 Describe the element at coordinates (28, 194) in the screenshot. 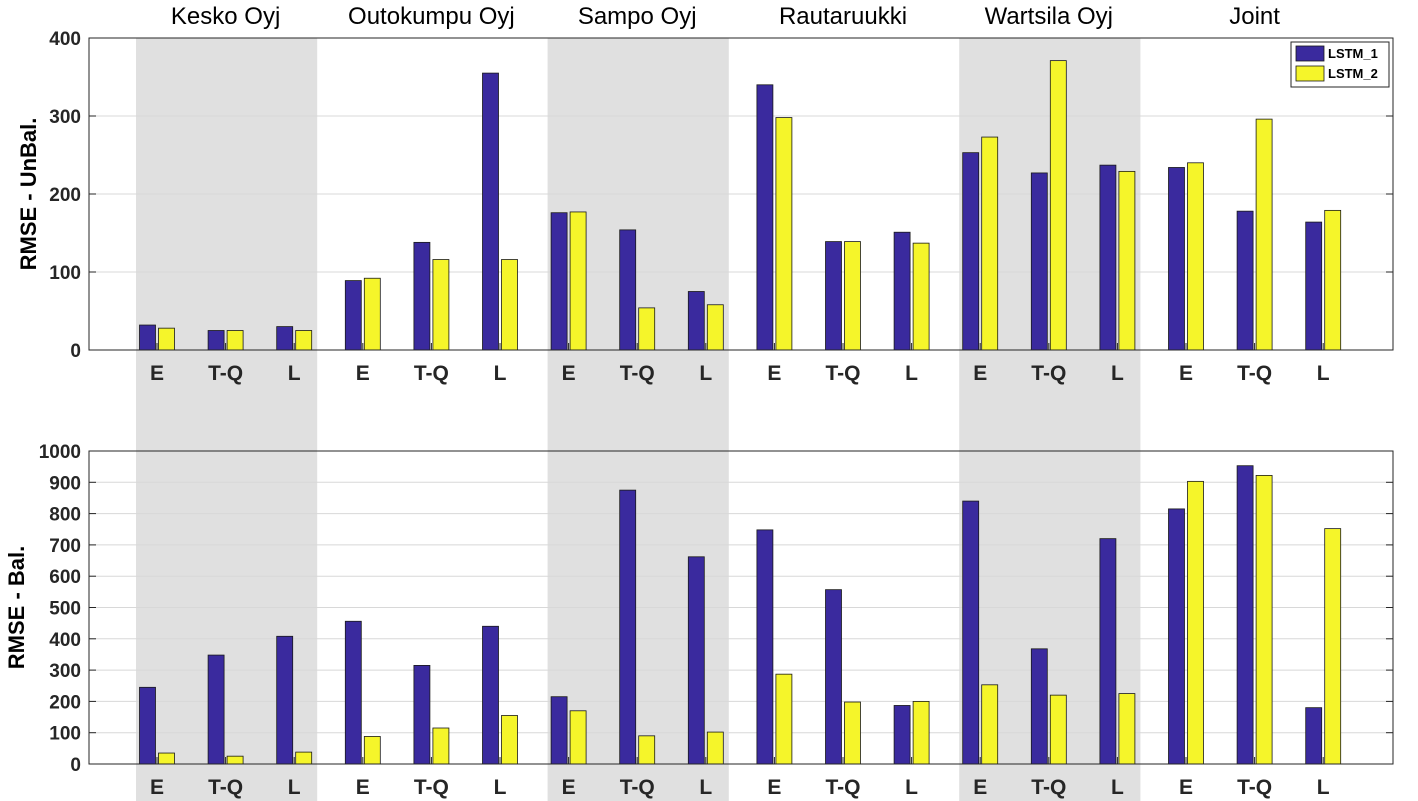

I see `y-axis-label: RMSE - UnBal.` at that location.